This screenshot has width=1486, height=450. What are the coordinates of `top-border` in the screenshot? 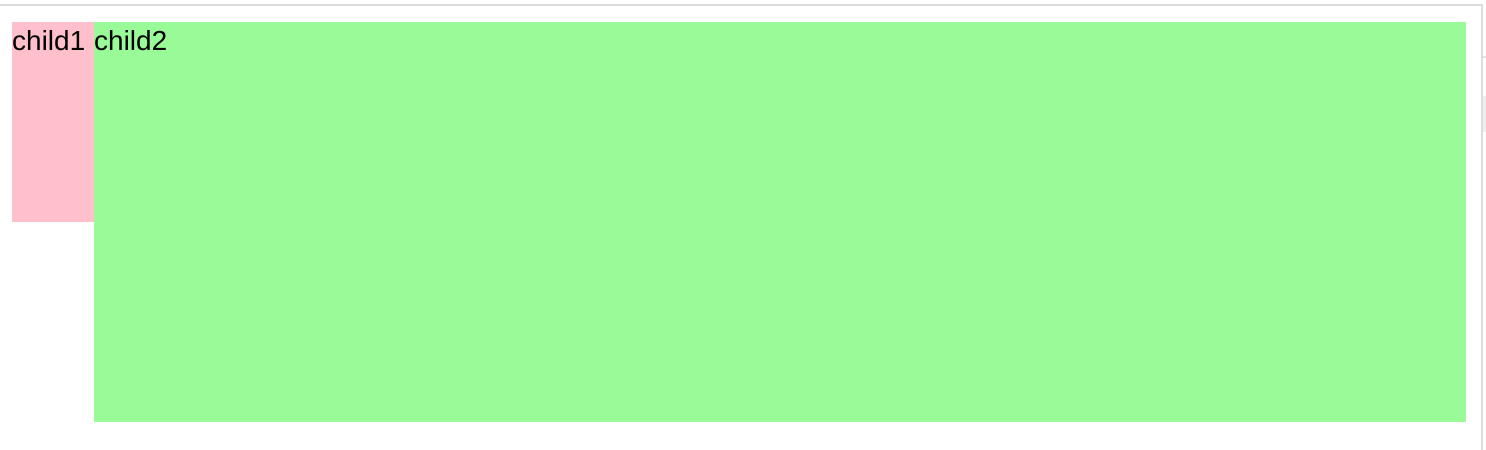 It's located at (741, 5).